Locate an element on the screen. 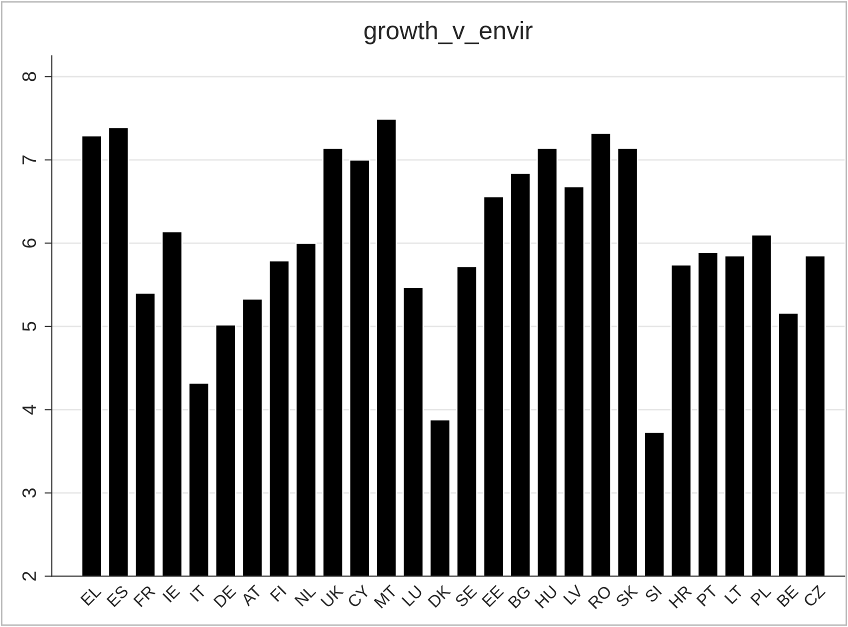  x-tick-label: BG is located at coordinates (520, 597).